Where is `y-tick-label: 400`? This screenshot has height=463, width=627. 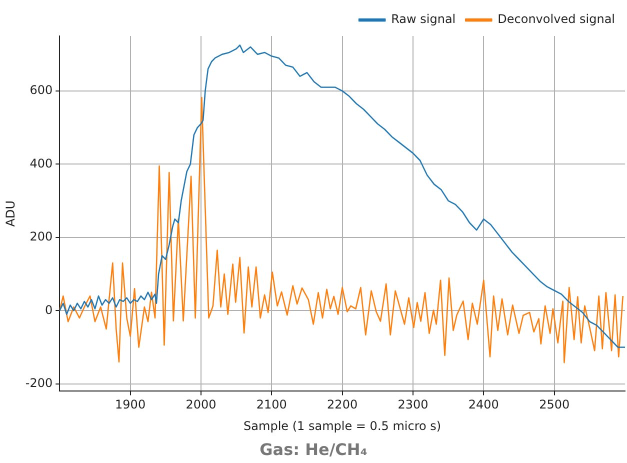 y-tick-label: 400 is located at coordinates (41, 163).